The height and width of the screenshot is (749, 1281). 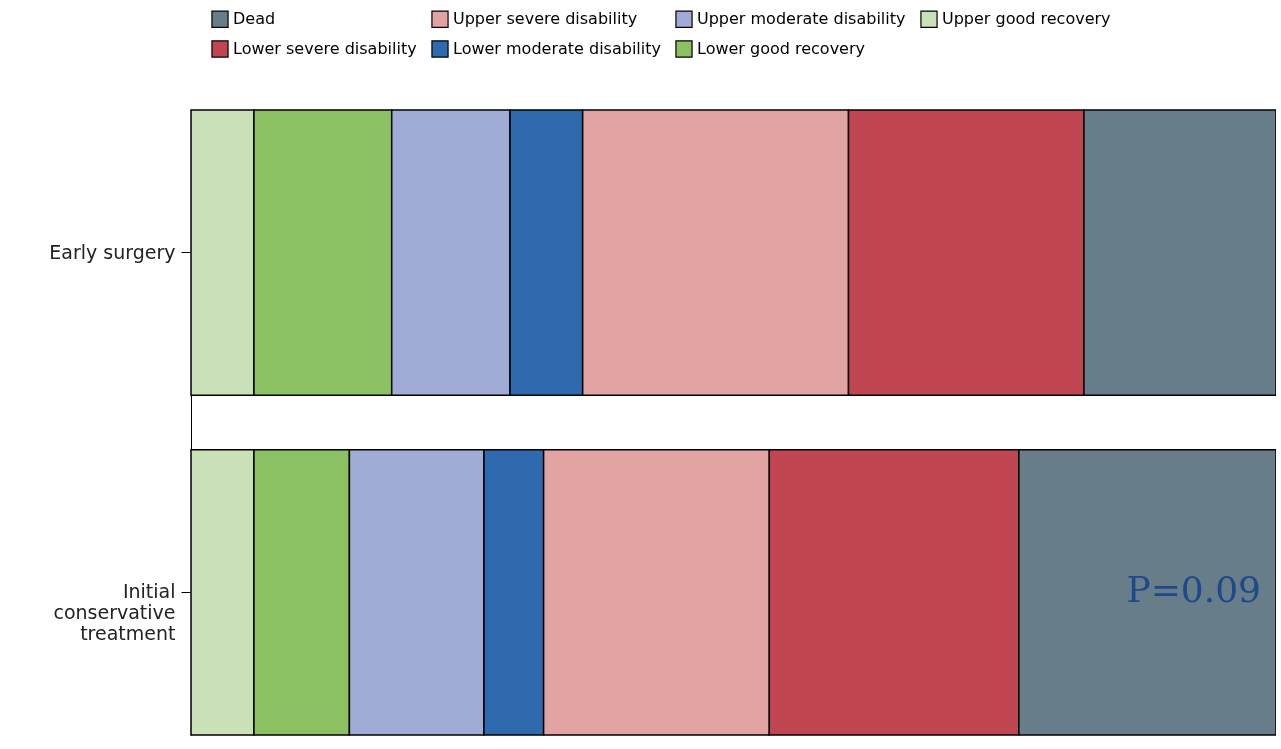 I want to click on annotation: P=0.09, so click(x=1193, y=590).